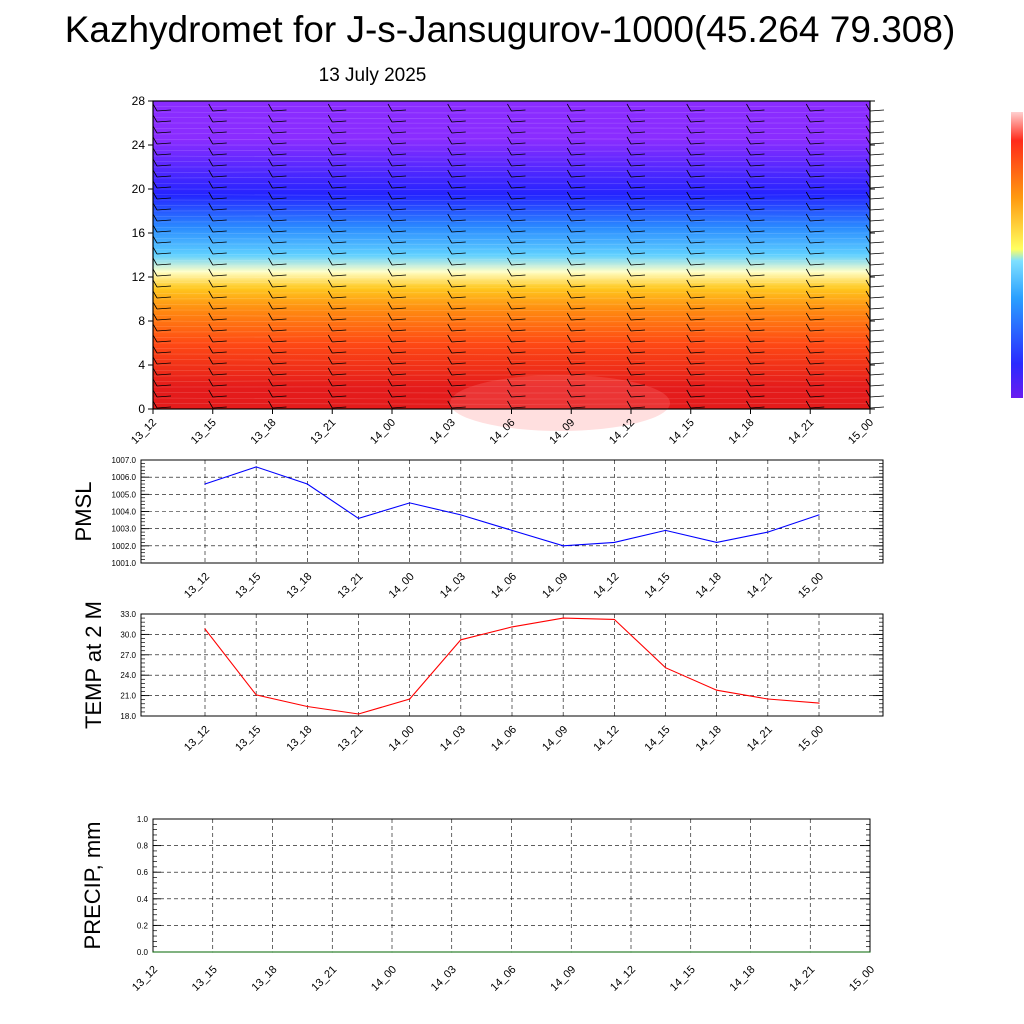 The width and height of the screenshot is (1024, 1024). Describe the element at coordinates (124, 563) in the screenshot. I see `y-tick-label: 1001.0` at that location.